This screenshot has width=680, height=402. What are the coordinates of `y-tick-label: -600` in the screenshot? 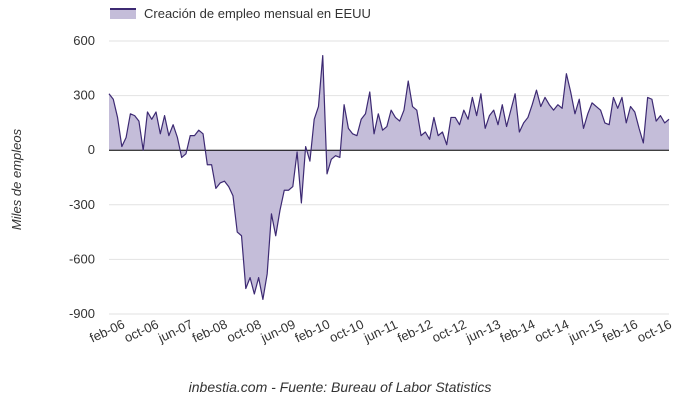 It's located at (82, 258).